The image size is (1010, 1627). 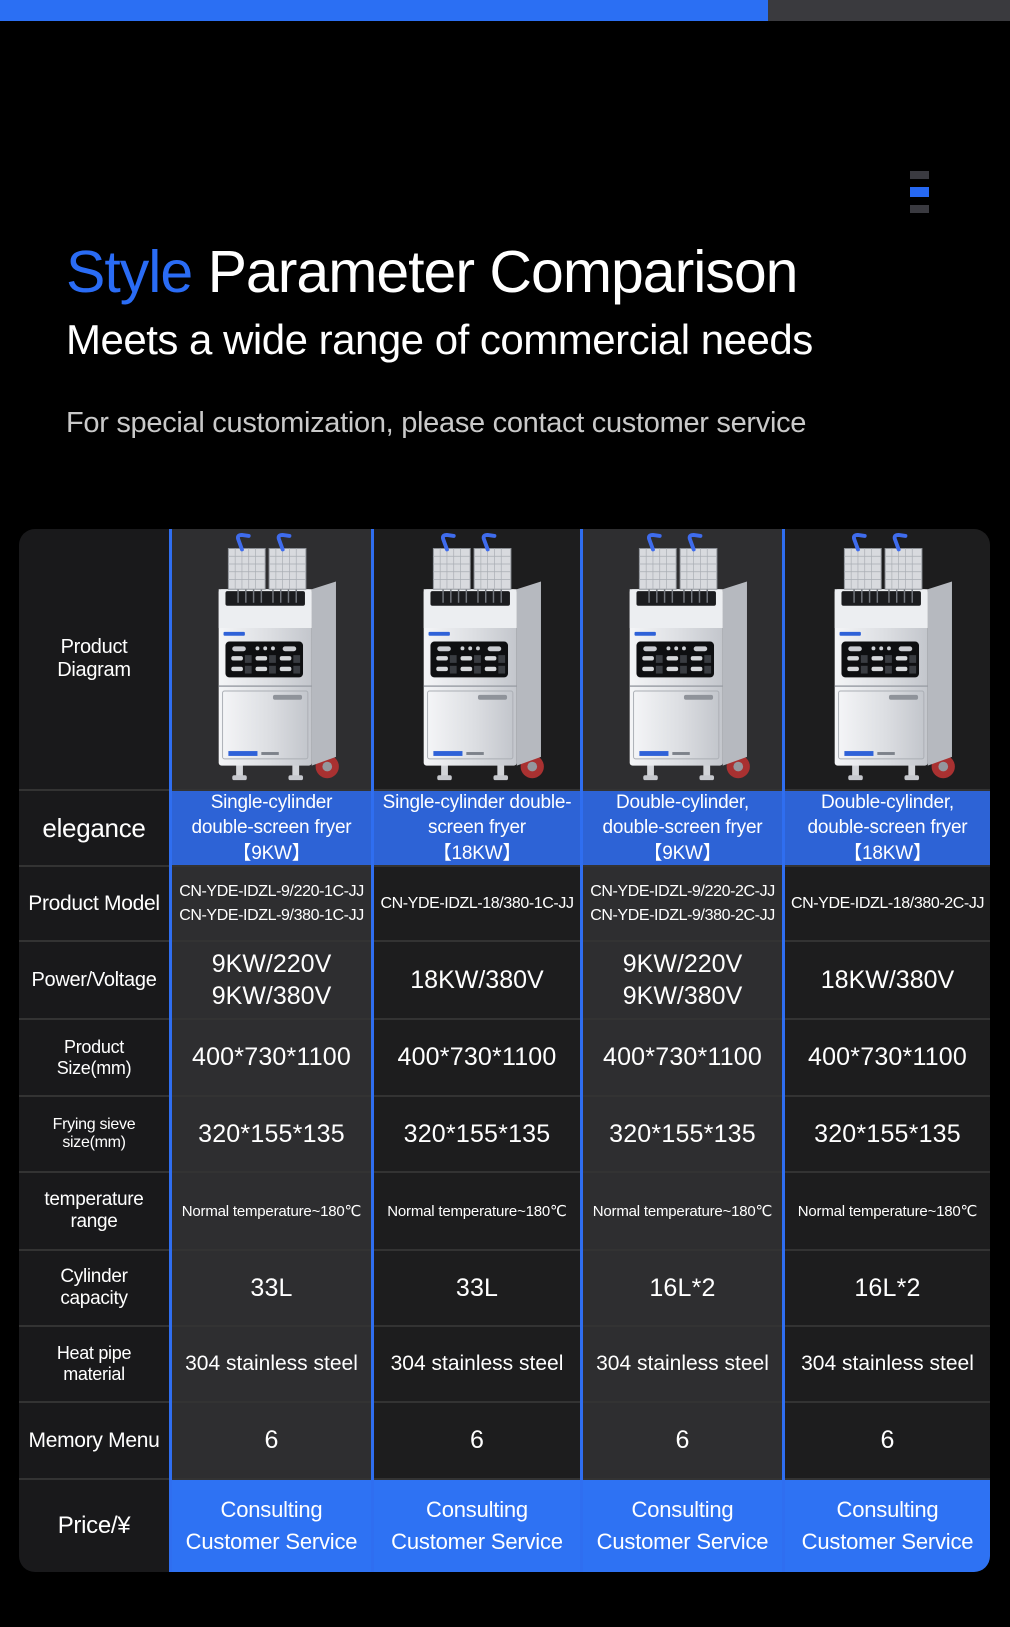 What do you see at coordinates (94, 904) in the screenshot?
I see `row-label-product-model: Product Model` at bounding box center [94, 904].